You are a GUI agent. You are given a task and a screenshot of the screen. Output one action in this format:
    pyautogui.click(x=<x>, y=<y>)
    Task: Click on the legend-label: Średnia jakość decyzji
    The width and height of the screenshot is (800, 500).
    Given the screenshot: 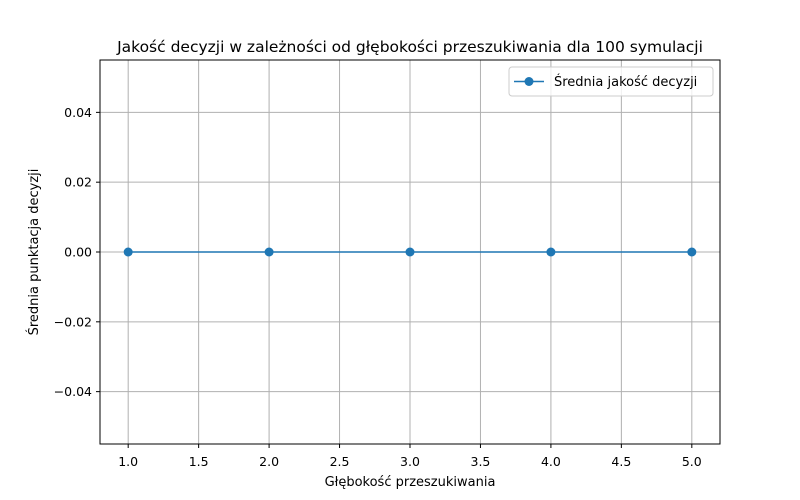 What is the action you would take?
    pyautogui.click(x=625, y=82)
    